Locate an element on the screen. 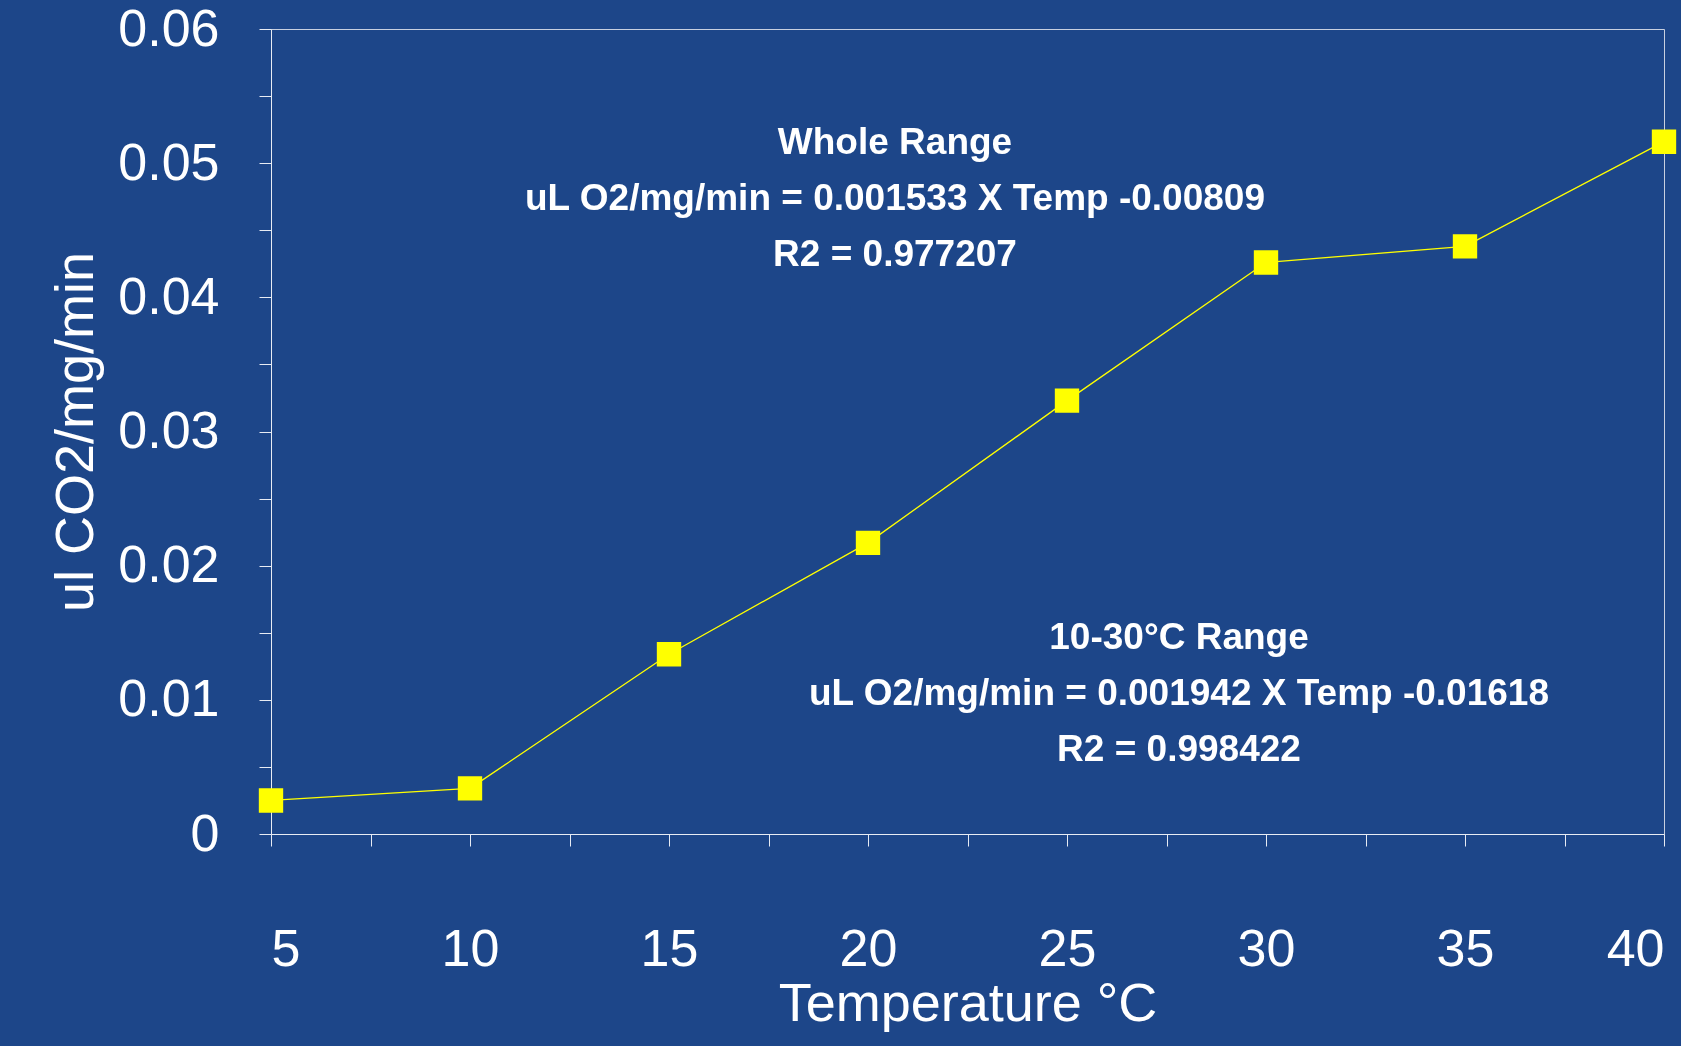  x-tick-label: 5 is located at coordinates (286, 947).